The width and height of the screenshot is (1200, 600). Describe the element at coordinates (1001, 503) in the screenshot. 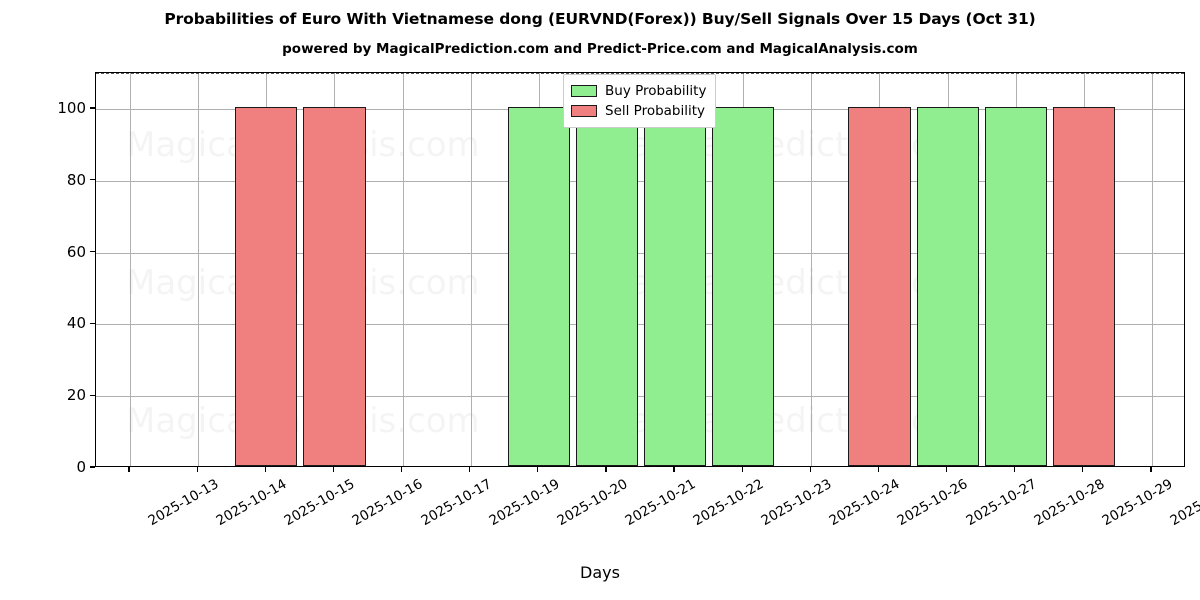

I see `x-tick-label: 2025-10-27` at that location.